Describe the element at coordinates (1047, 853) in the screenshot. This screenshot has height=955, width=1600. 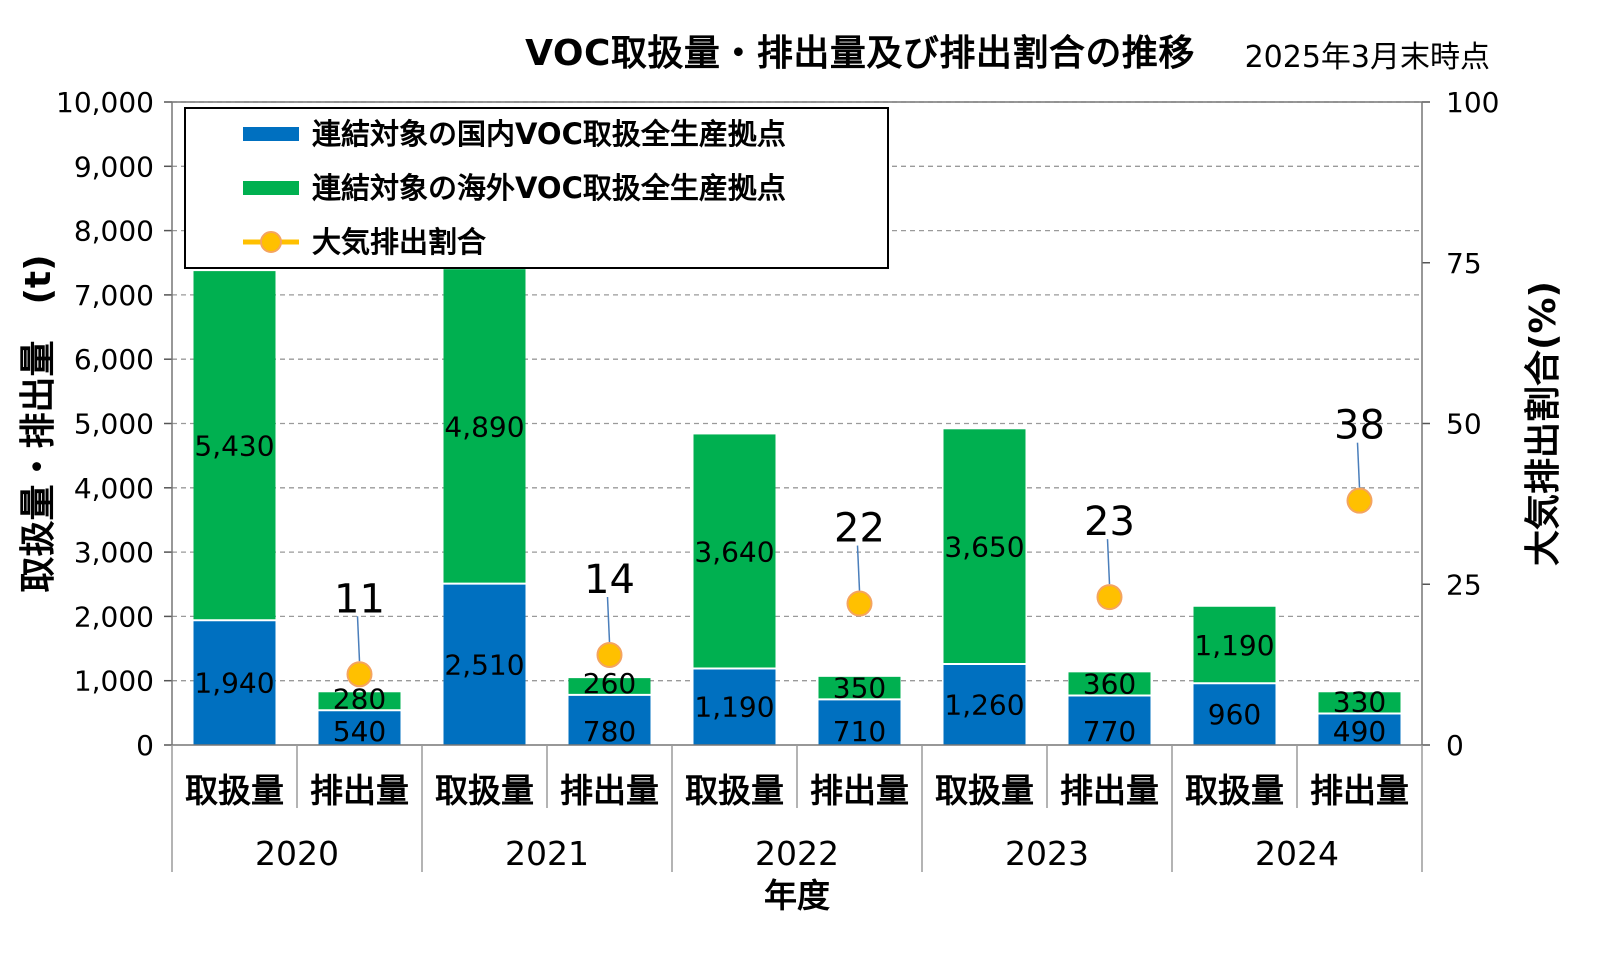
I see `x-group-label: 2023` at that location.